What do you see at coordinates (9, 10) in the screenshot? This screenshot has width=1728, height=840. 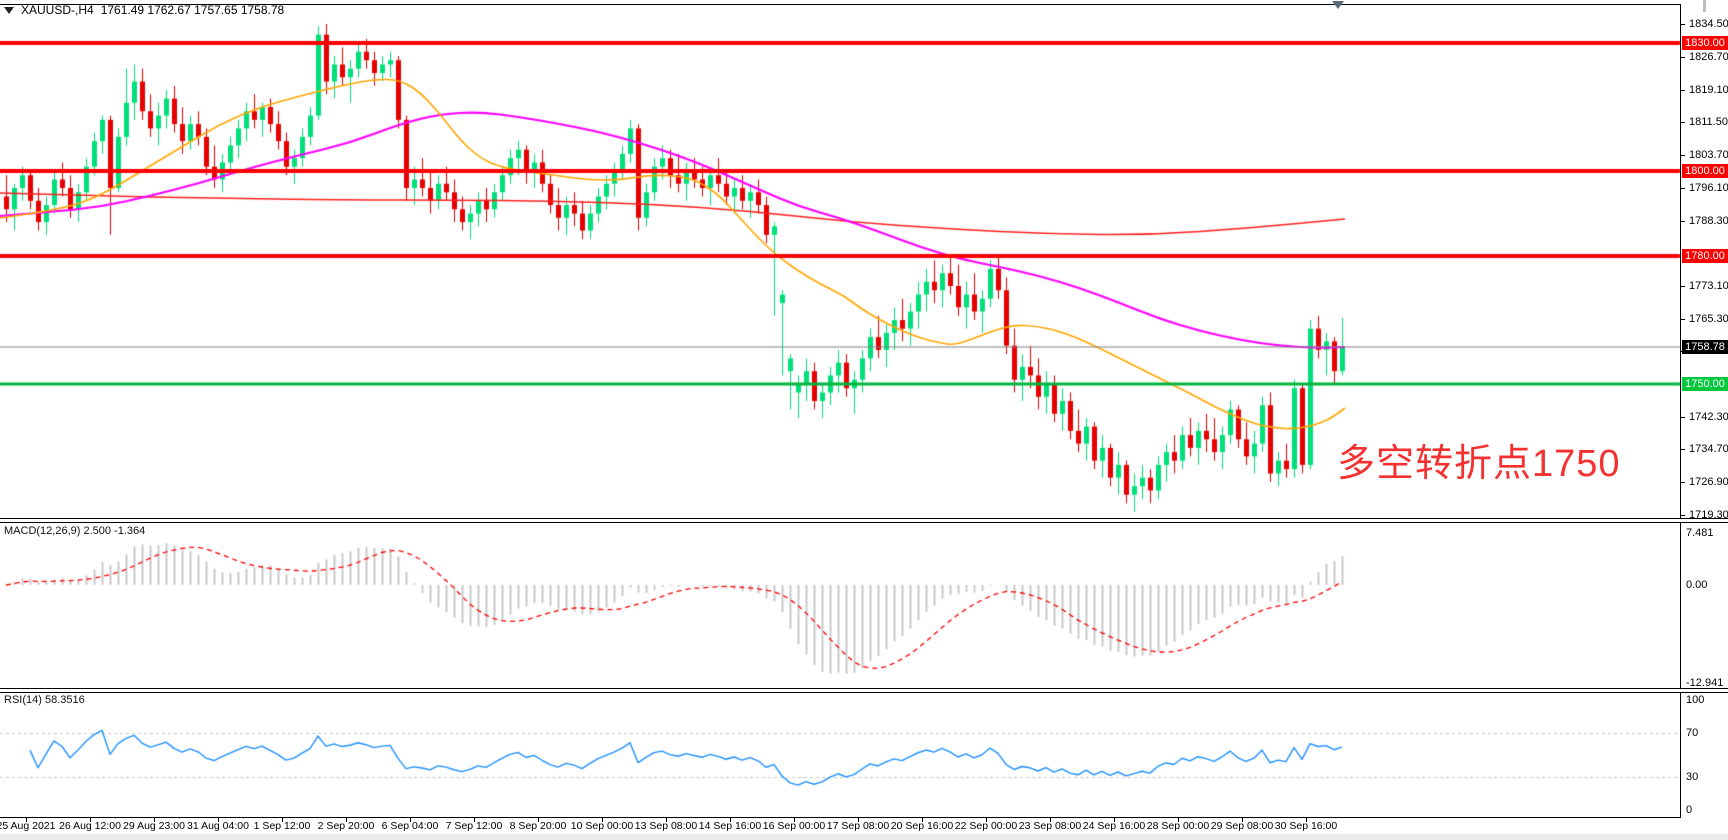 I see `symbol-dropdown-icon` at bounding box center [9, 10].